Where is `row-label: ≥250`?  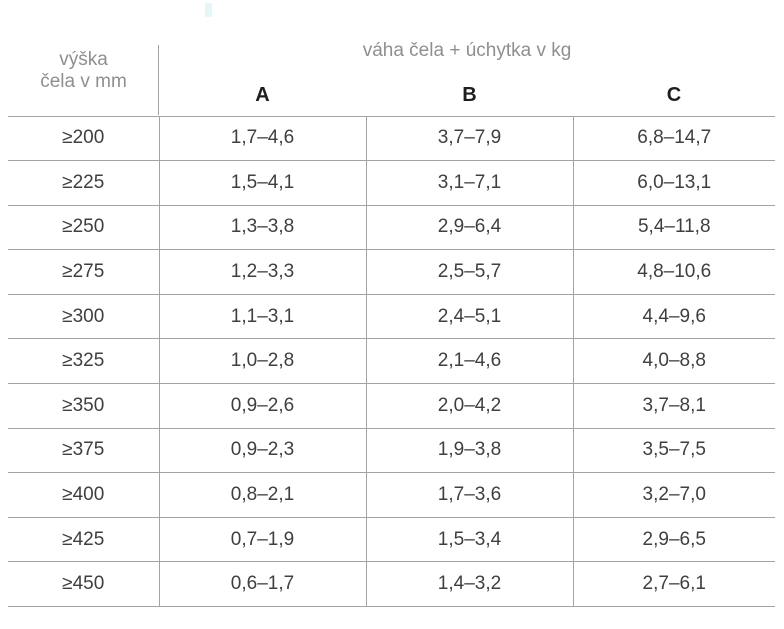 row-label: ≥250 is located at coordinates (83, 227).